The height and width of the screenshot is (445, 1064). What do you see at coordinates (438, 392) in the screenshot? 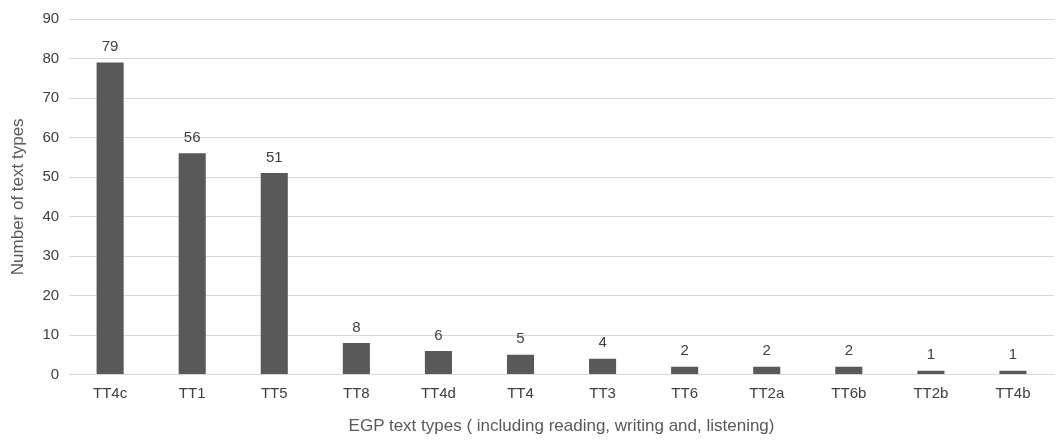
I see `x-tick-label: TT4d` at bounding box center [438, 392].